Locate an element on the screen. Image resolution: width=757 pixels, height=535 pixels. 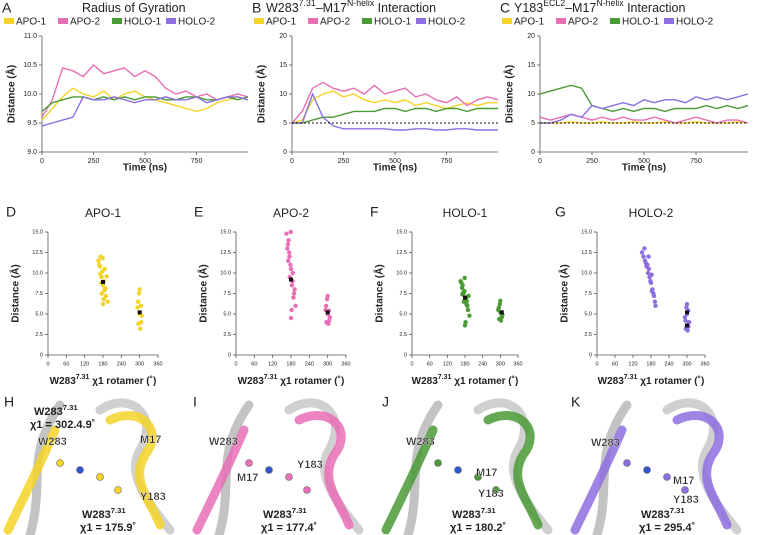
x-tick-label: 360 is located at coordinates (345, 364).